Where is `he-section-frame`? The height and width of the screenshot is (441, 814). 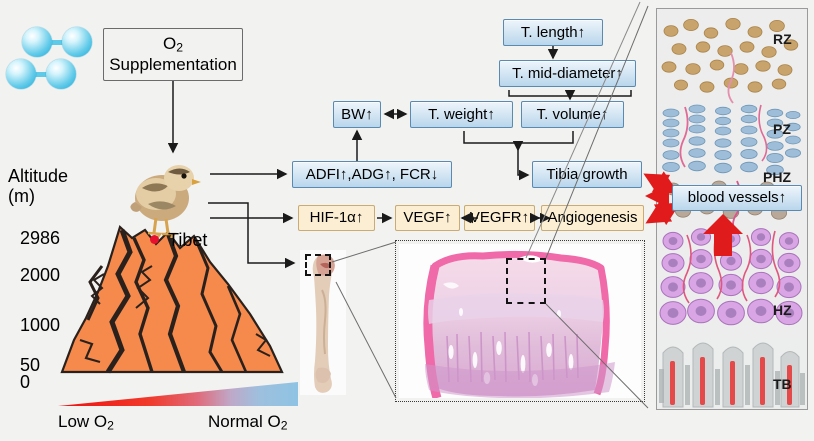 he-section-frame is located at coordinates (520, 321).